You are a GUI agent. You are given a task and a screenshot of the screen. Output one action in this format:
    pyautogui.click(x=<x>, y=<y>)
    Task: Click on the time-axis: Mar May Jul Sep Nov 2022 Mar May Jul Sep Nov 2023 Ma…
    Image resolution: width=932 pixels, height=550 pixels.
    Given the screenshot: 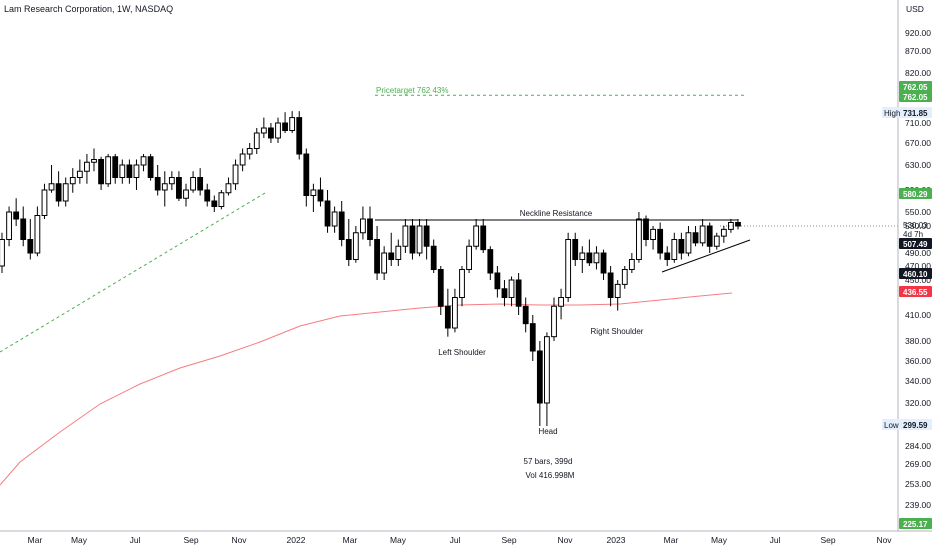 What is the action you would take?
    pyautogui.click(x=460, y=540)
    